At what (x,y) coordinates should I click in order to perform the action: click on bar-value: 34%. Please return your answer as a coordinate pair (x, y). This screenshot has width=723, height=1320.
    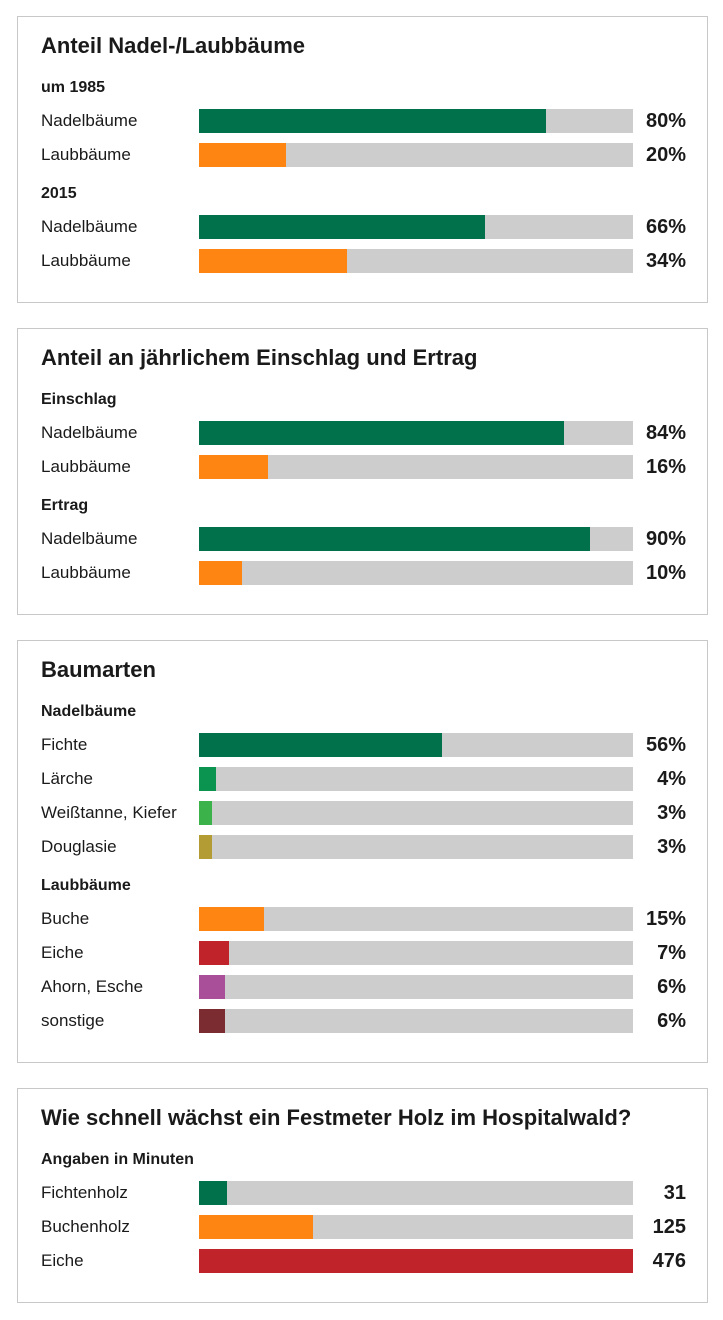
    Looking at the image, I should click on (665, 261).